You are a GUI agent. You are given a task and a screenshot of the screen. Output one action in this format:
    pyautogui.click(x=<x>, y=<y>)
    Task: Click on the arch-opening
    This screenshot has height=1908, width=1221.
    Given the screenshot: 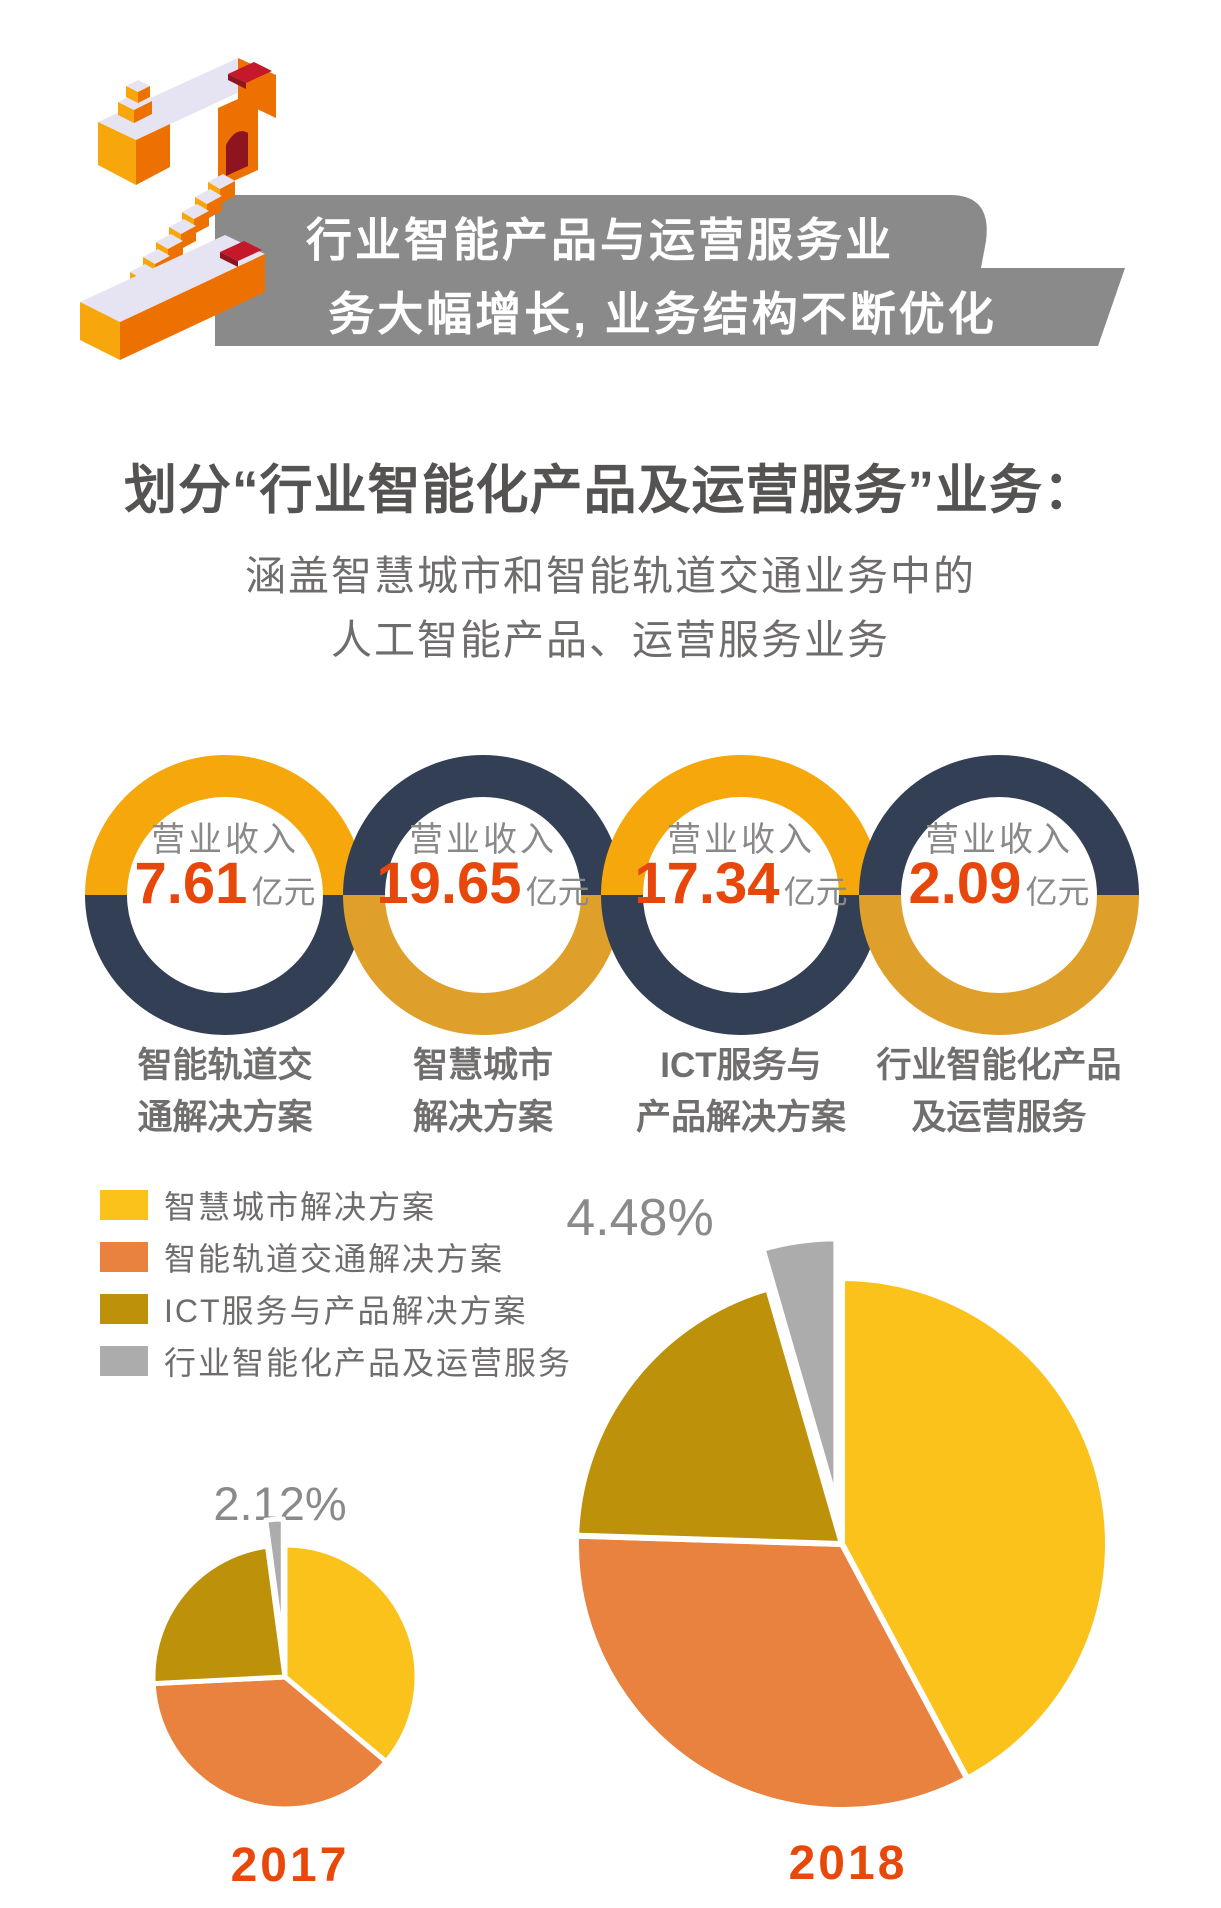 What is the action you would take?
    pyautogui.click(x=237, y=153)
    